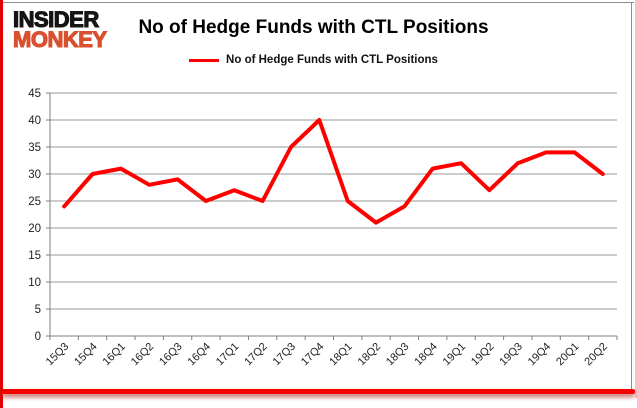 The image size is (637, 408). What do you see at coordinates (171, 355) in the screenshot?
I see `x-axis-label: 16Q3` at bounding box center [171, 355].